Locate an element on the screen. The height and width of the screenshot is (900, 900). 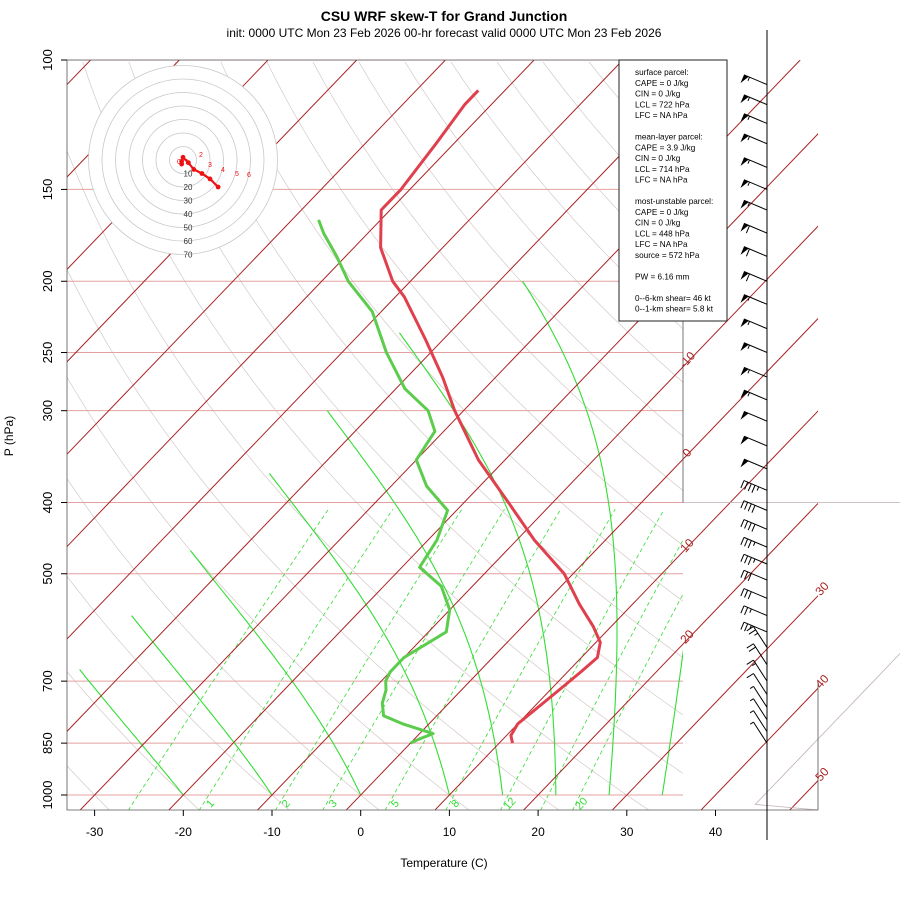
y-tick-label: 1000 is located at coordinates (47, 795).